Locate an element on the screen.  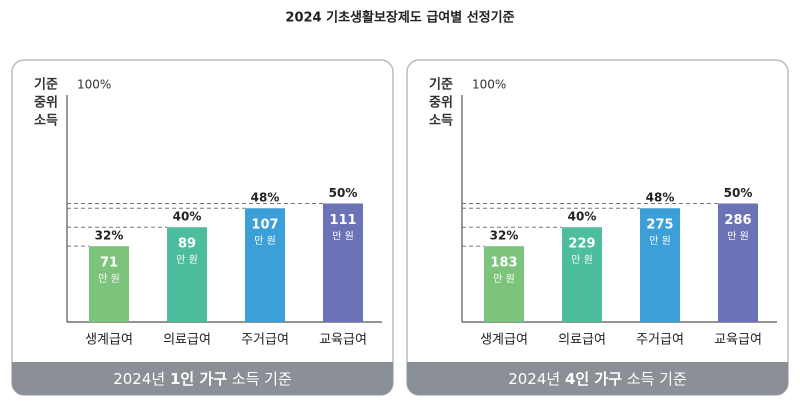
amount-label: 275 is located at coordinates (659, 225).